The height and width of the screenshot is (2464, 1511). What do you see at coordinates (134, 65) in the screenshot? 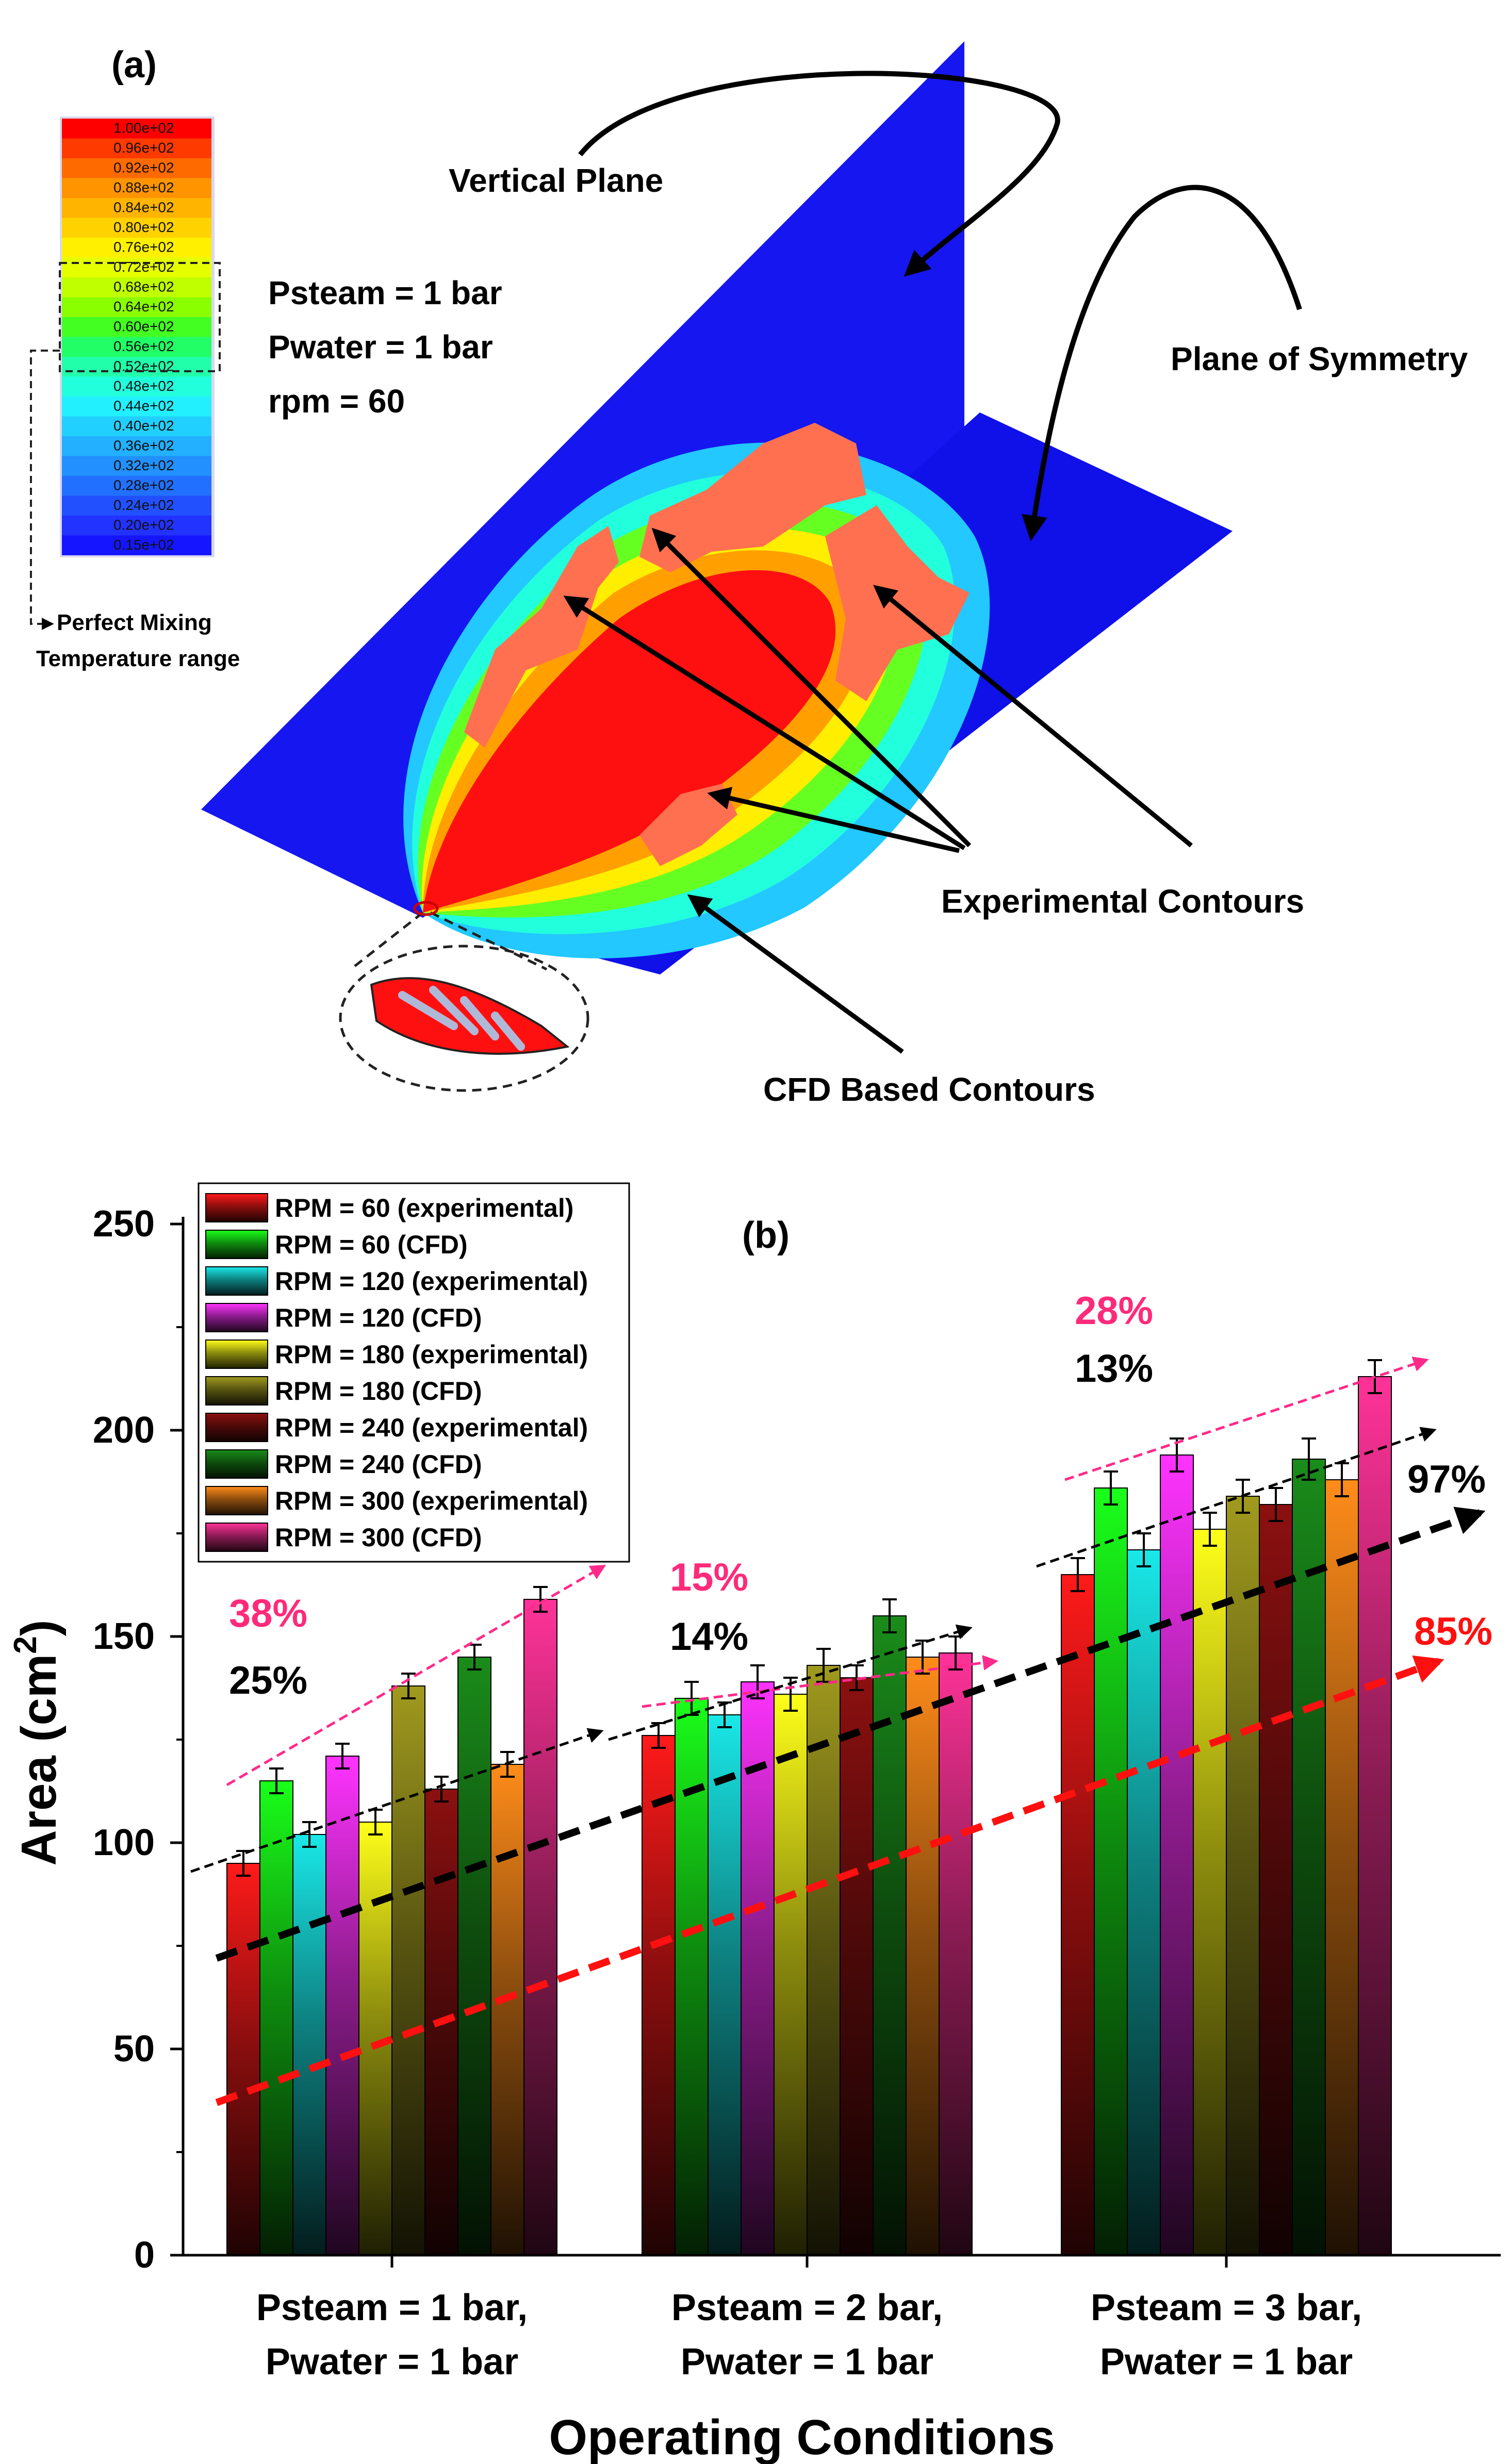
I see `panel-a-label: (a)` at bounding box center [134, 65].